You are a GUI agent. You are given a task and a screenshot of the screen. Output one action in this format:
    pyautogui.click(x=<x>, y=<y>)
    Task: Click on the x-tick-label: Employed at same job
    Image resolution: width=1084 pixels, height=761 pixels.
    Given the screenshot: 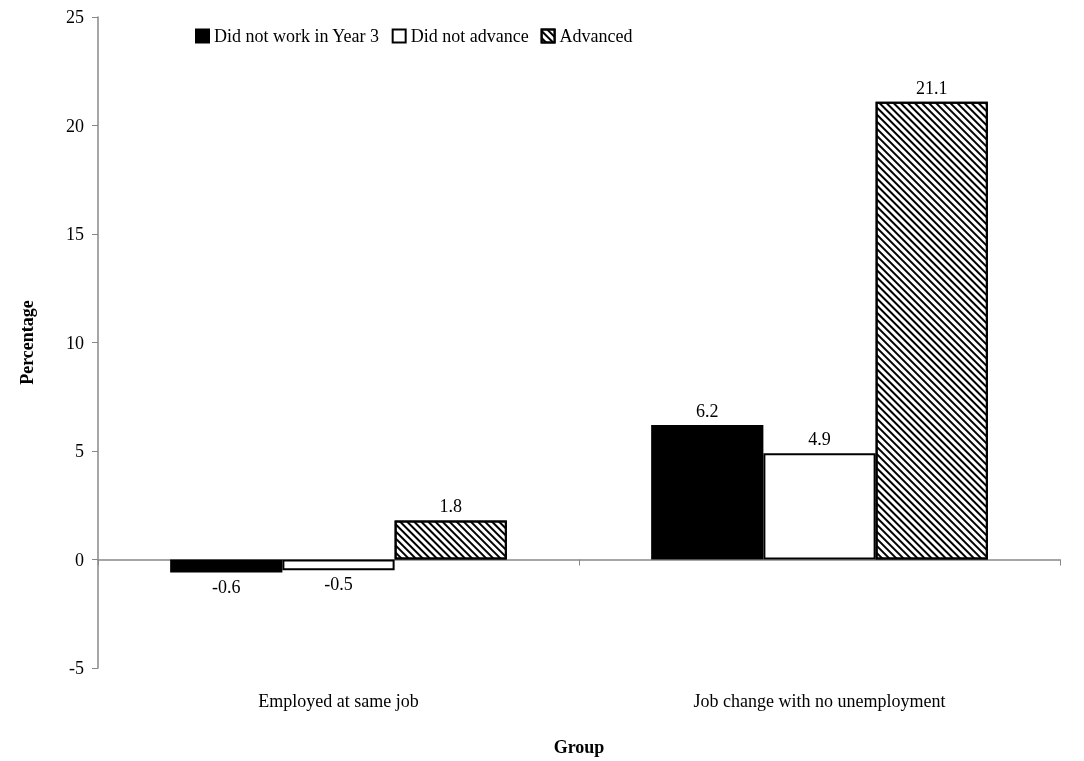 What is the action you would take?
    pyautogui.click(x=338, y=701)
    